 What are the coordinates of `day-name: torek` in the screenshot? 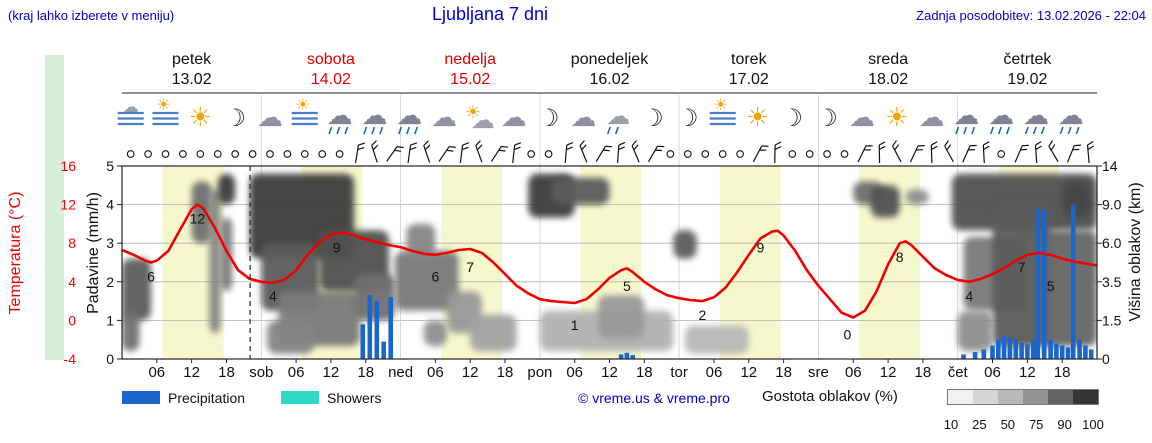 It's located at (749, 59).